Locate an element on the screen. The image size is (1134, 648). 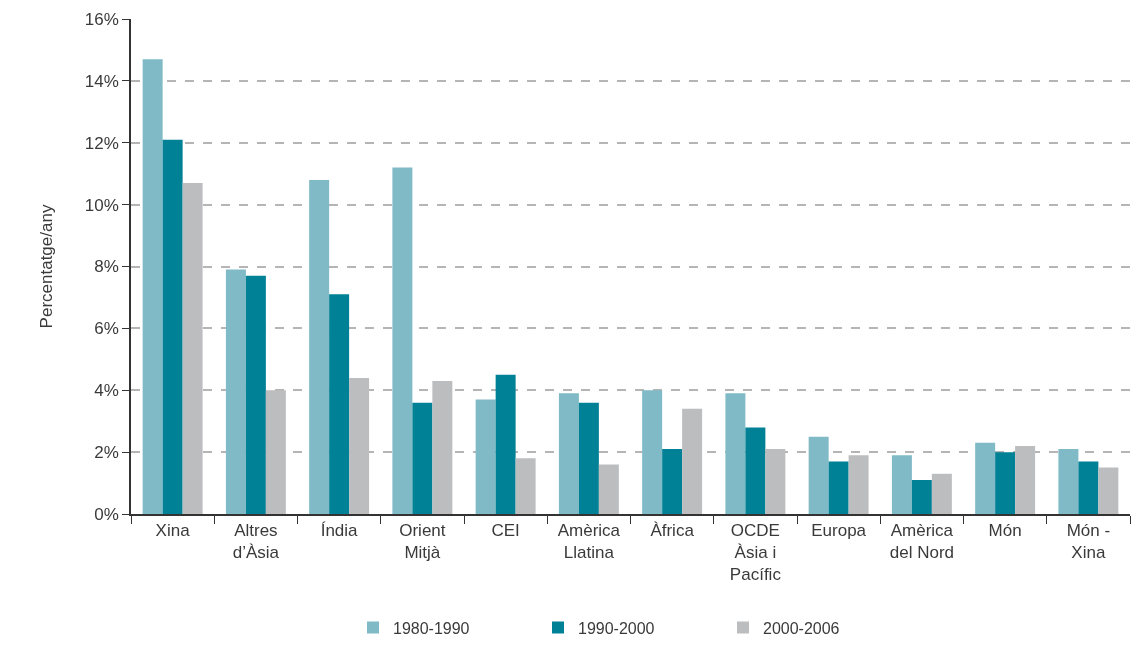
x-tick-label: Orient Mitjà is located at coordinates (422, 542).